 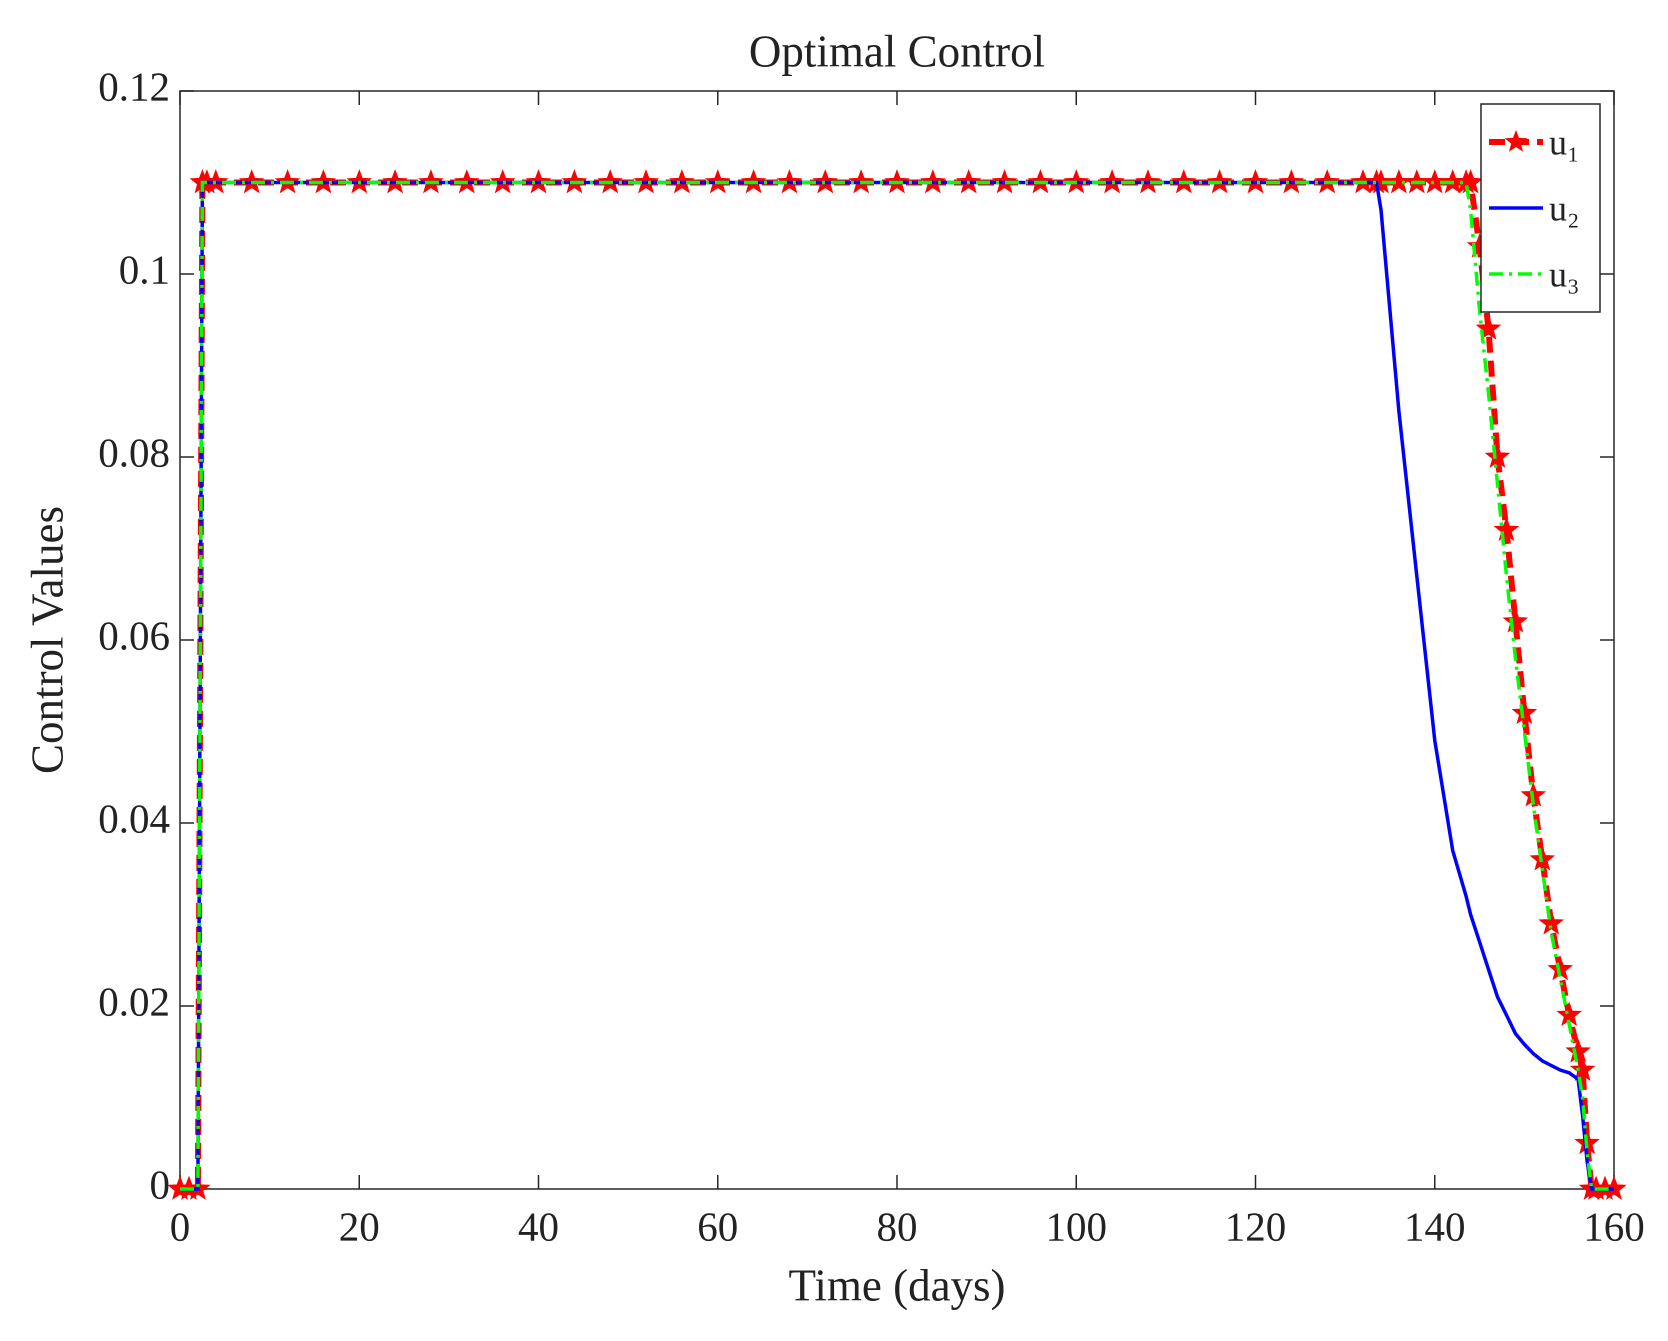 What do you see at coordinates (538, 1226) in the screenshot?
I see `x-tick-label: 40` at bounding box center [538, 1226].